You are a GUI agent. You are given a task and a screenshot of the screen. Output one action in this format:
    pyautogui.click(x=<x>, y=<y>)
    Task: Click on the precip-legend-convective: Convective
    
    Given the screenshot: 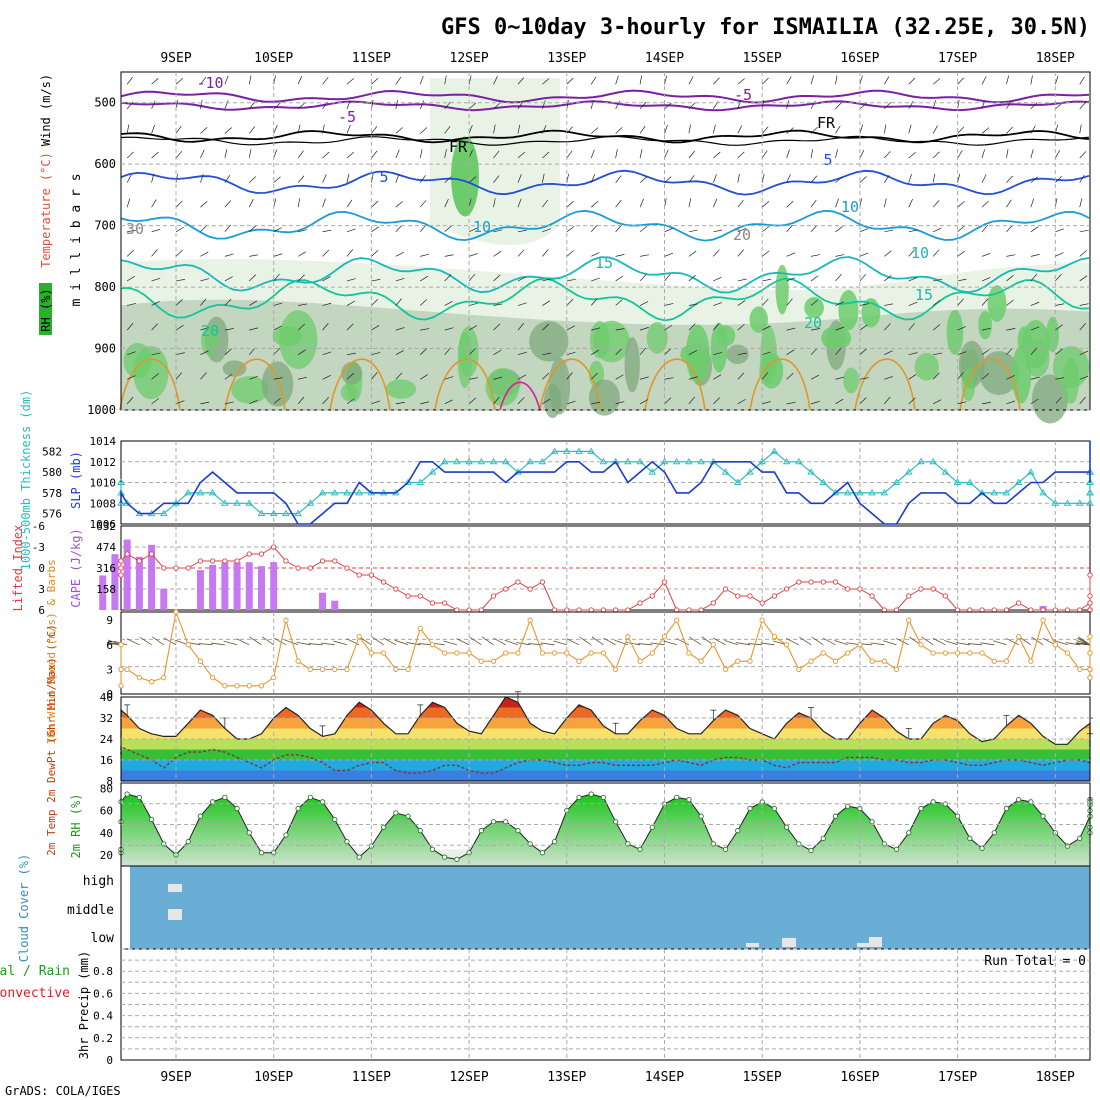 What is the action you would take?
    pyautogui.click(x=35, y=993)
    